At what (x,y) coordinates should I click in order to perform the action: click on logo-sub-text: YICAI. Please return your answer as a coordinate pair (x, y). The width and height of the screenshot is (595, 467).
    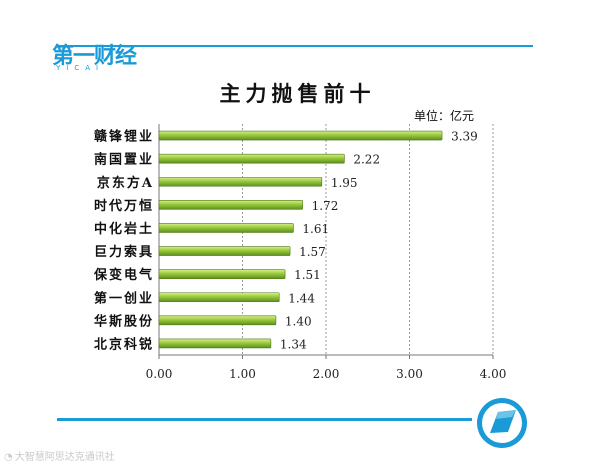
    Looking at the image, I should click on (80, 68).